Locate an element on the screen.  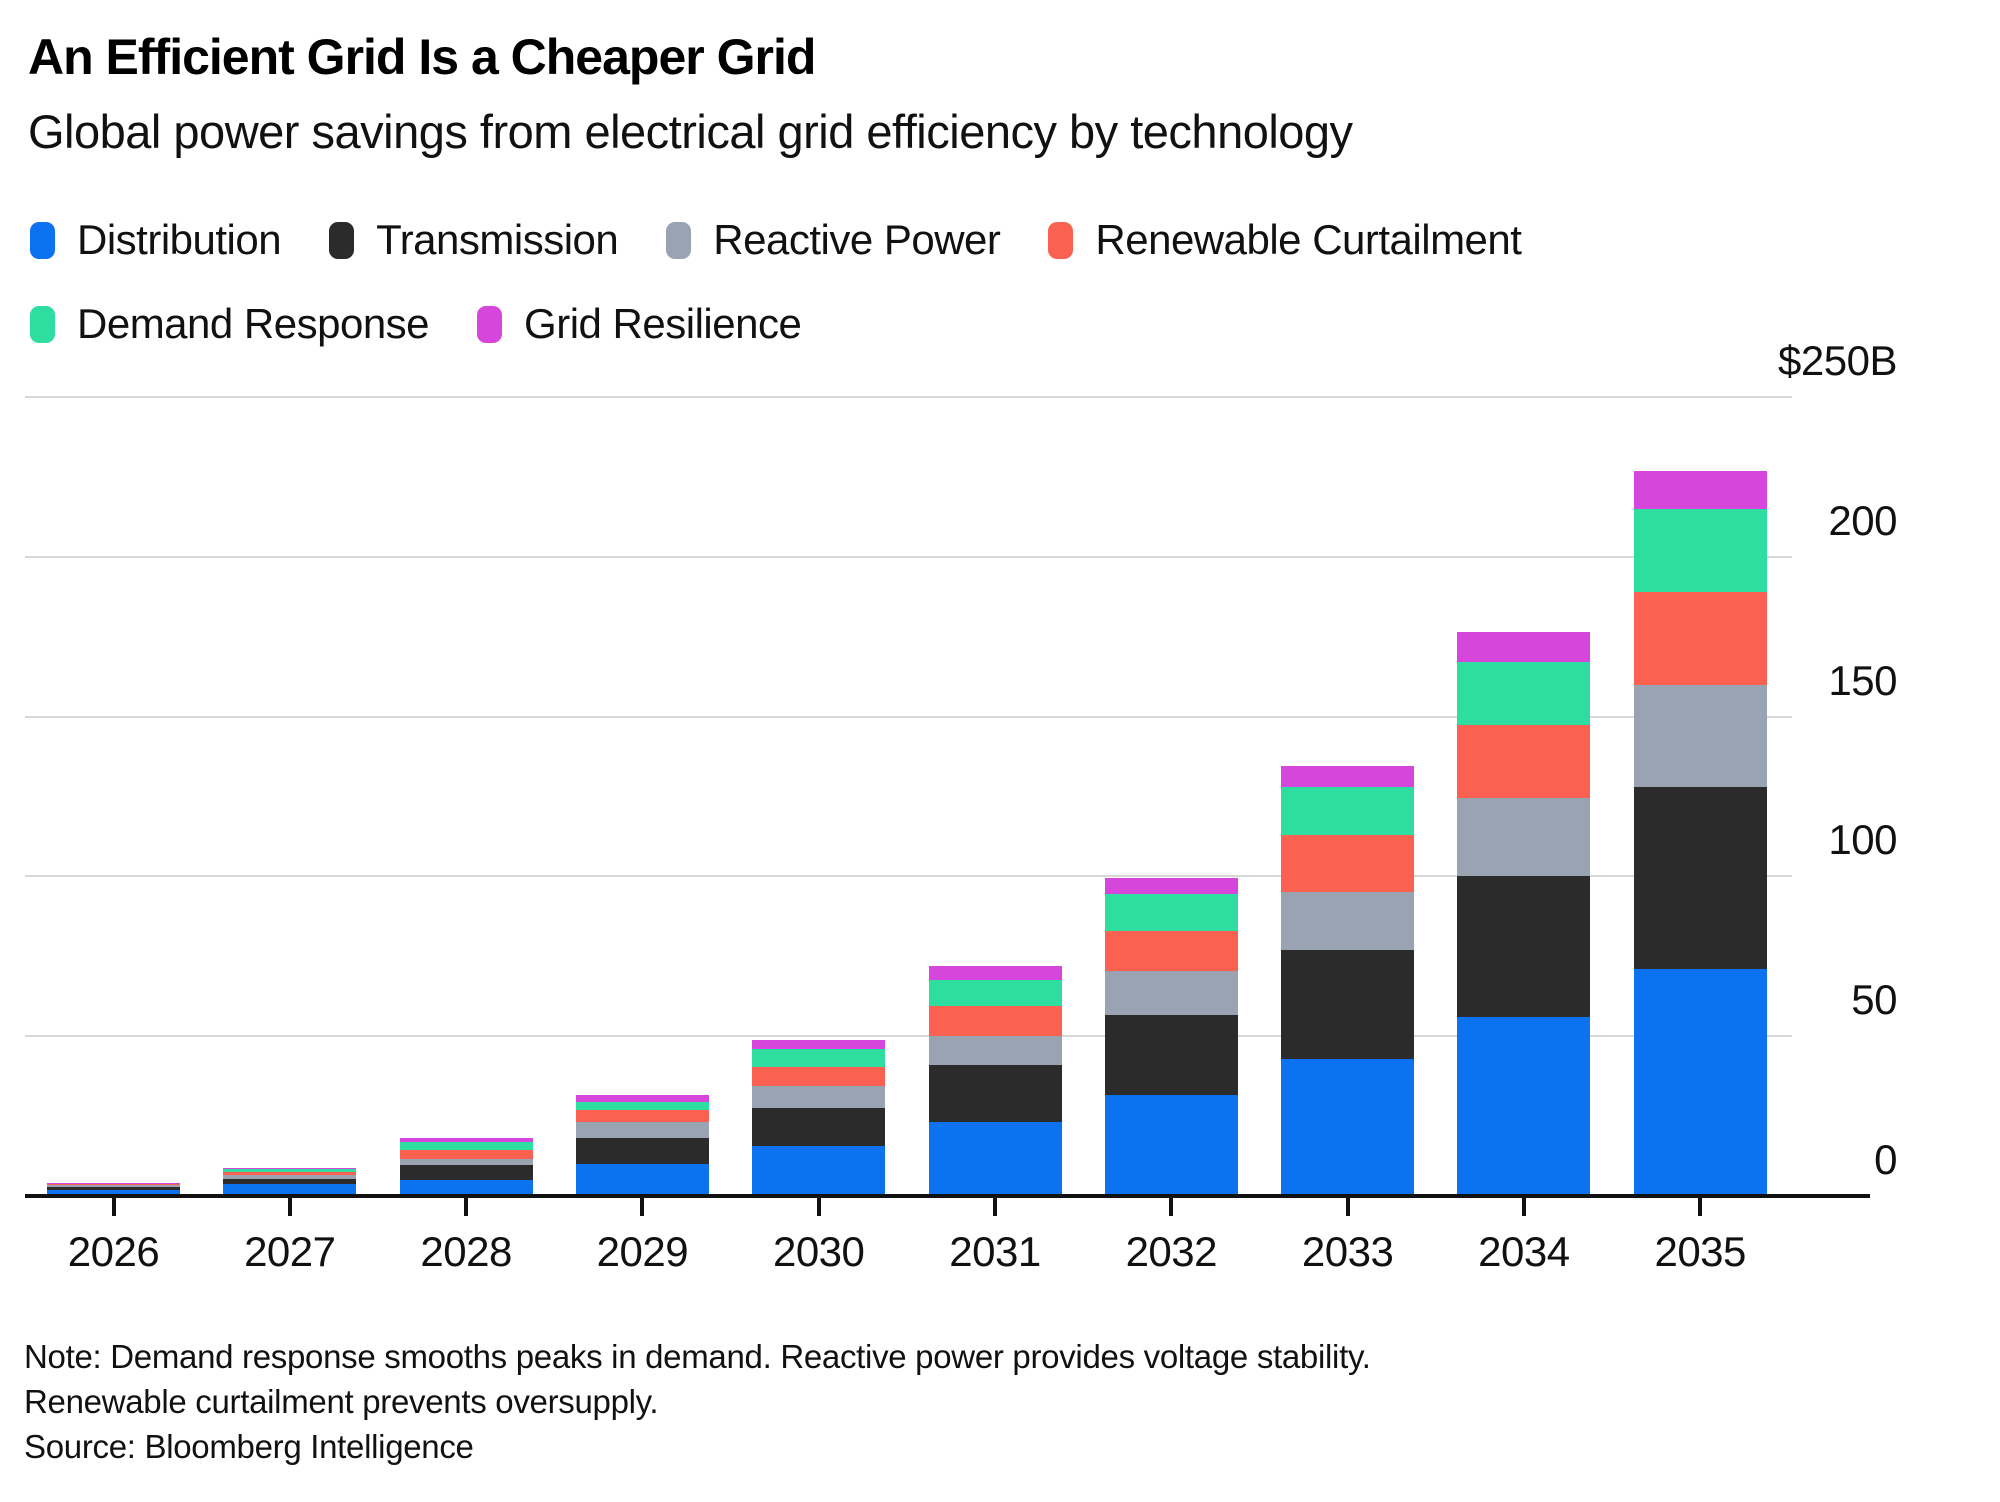
bar-2029-segment-transmission is located at coordinates (642, 1151).